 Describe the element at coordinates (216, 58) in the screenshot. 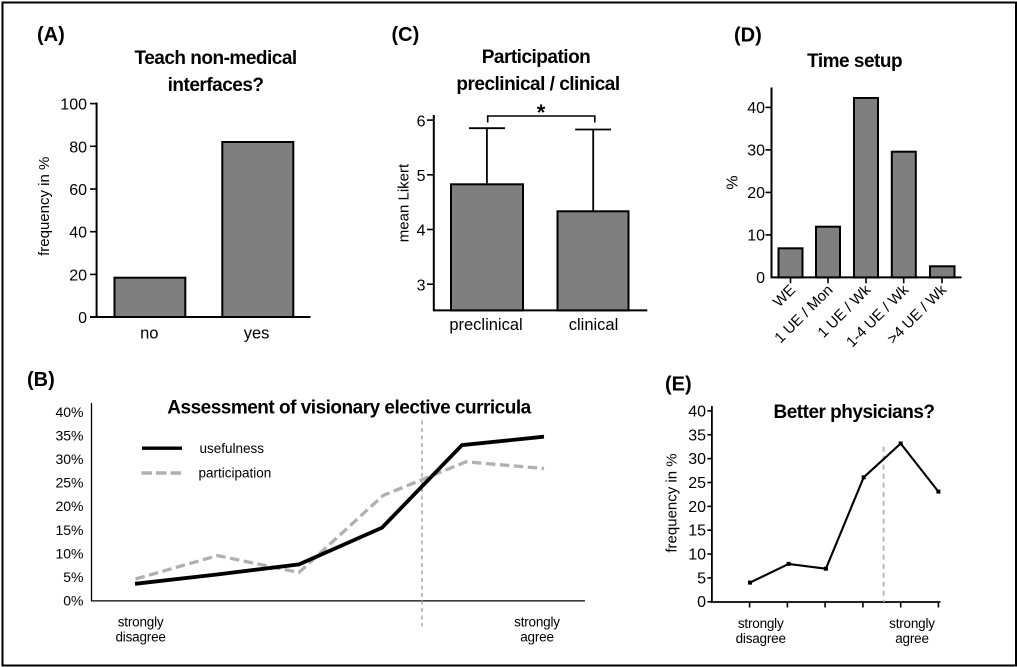

I see `svg-text: Teach non-medical` at that location.